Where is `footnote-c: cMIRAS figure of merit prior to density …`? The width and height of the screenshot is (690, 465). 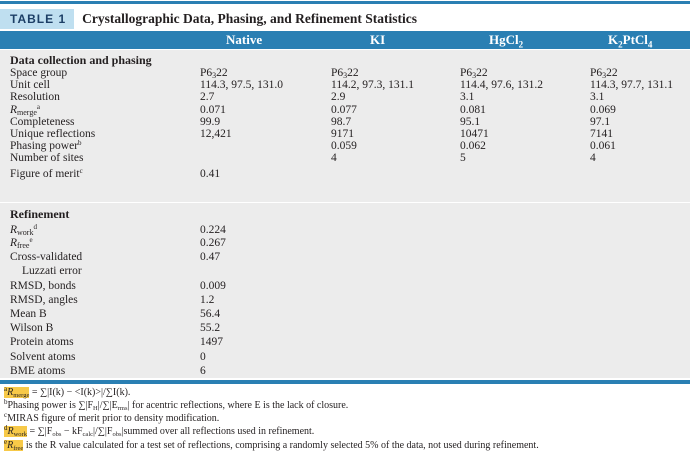 footnote-c: cMIRAS figure of merit prior to density … is located at coordinates (112, 418).